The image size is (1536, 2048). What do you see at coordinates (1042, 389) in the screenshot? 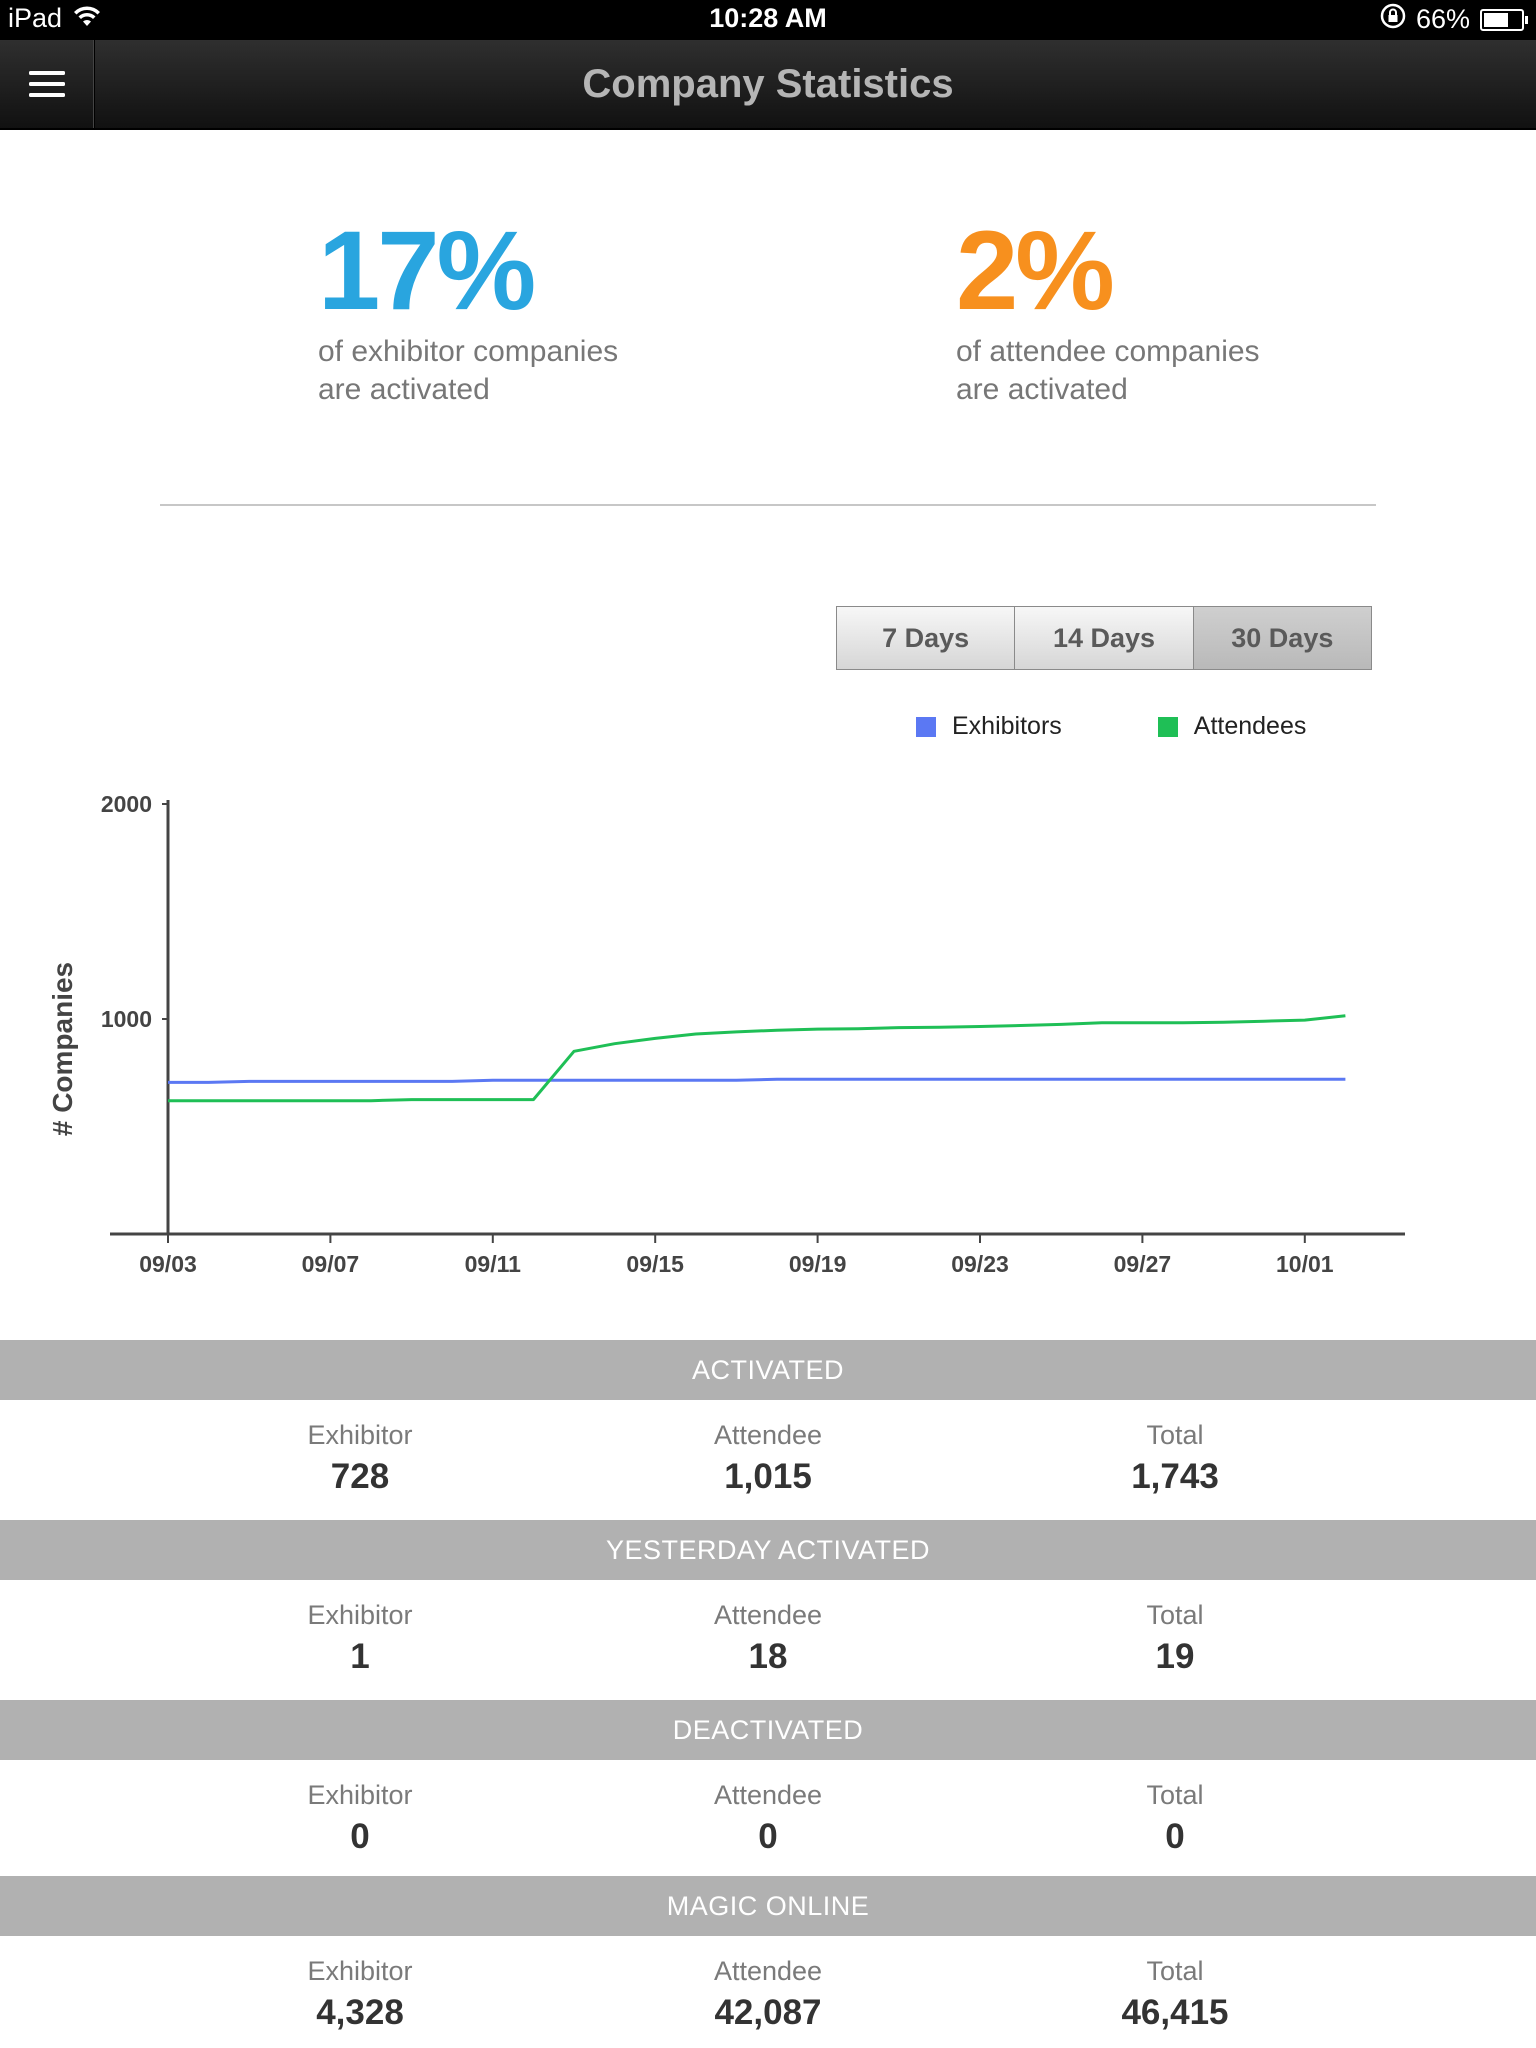
I see `attendee-description-line2: are activated` at bounding box center [1042, 389].